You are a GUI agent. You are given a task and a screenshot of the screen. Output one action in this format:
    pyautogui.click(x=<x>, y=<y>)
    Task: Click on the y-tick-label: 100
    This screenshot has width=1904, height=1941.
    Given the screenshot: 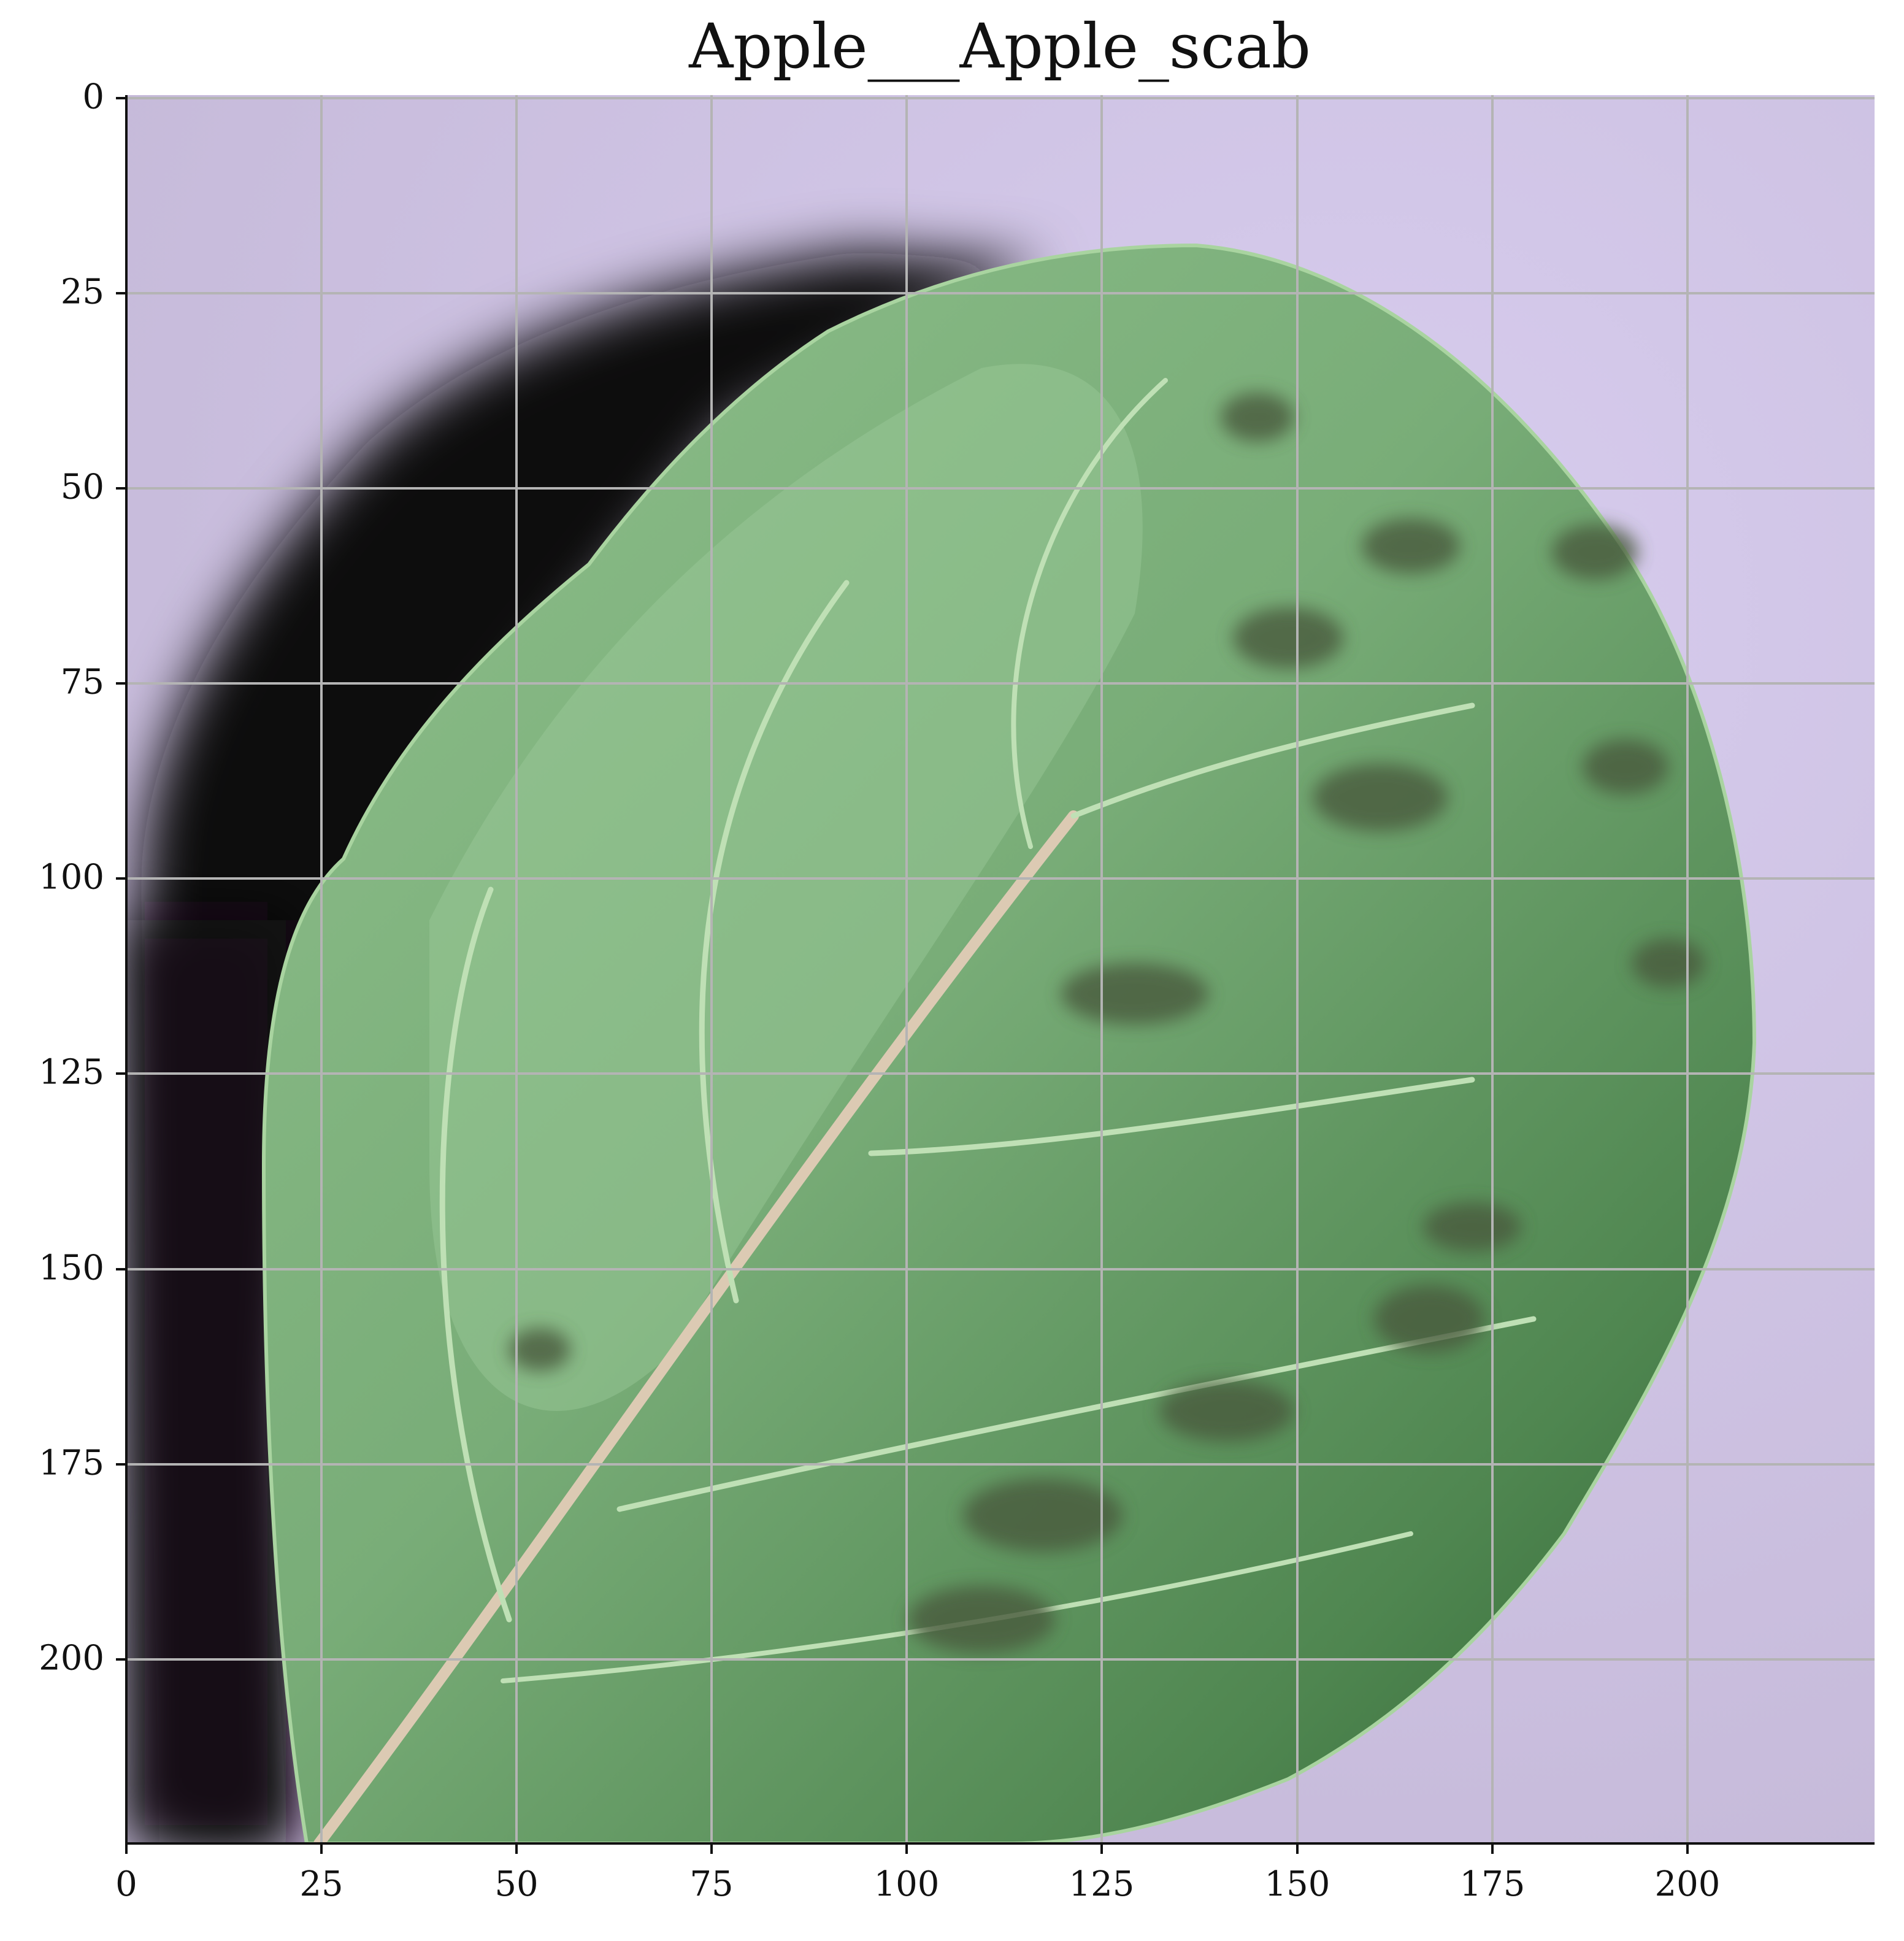 What is the action you would take?
    pyautogui.click(x=71, y=877)
    